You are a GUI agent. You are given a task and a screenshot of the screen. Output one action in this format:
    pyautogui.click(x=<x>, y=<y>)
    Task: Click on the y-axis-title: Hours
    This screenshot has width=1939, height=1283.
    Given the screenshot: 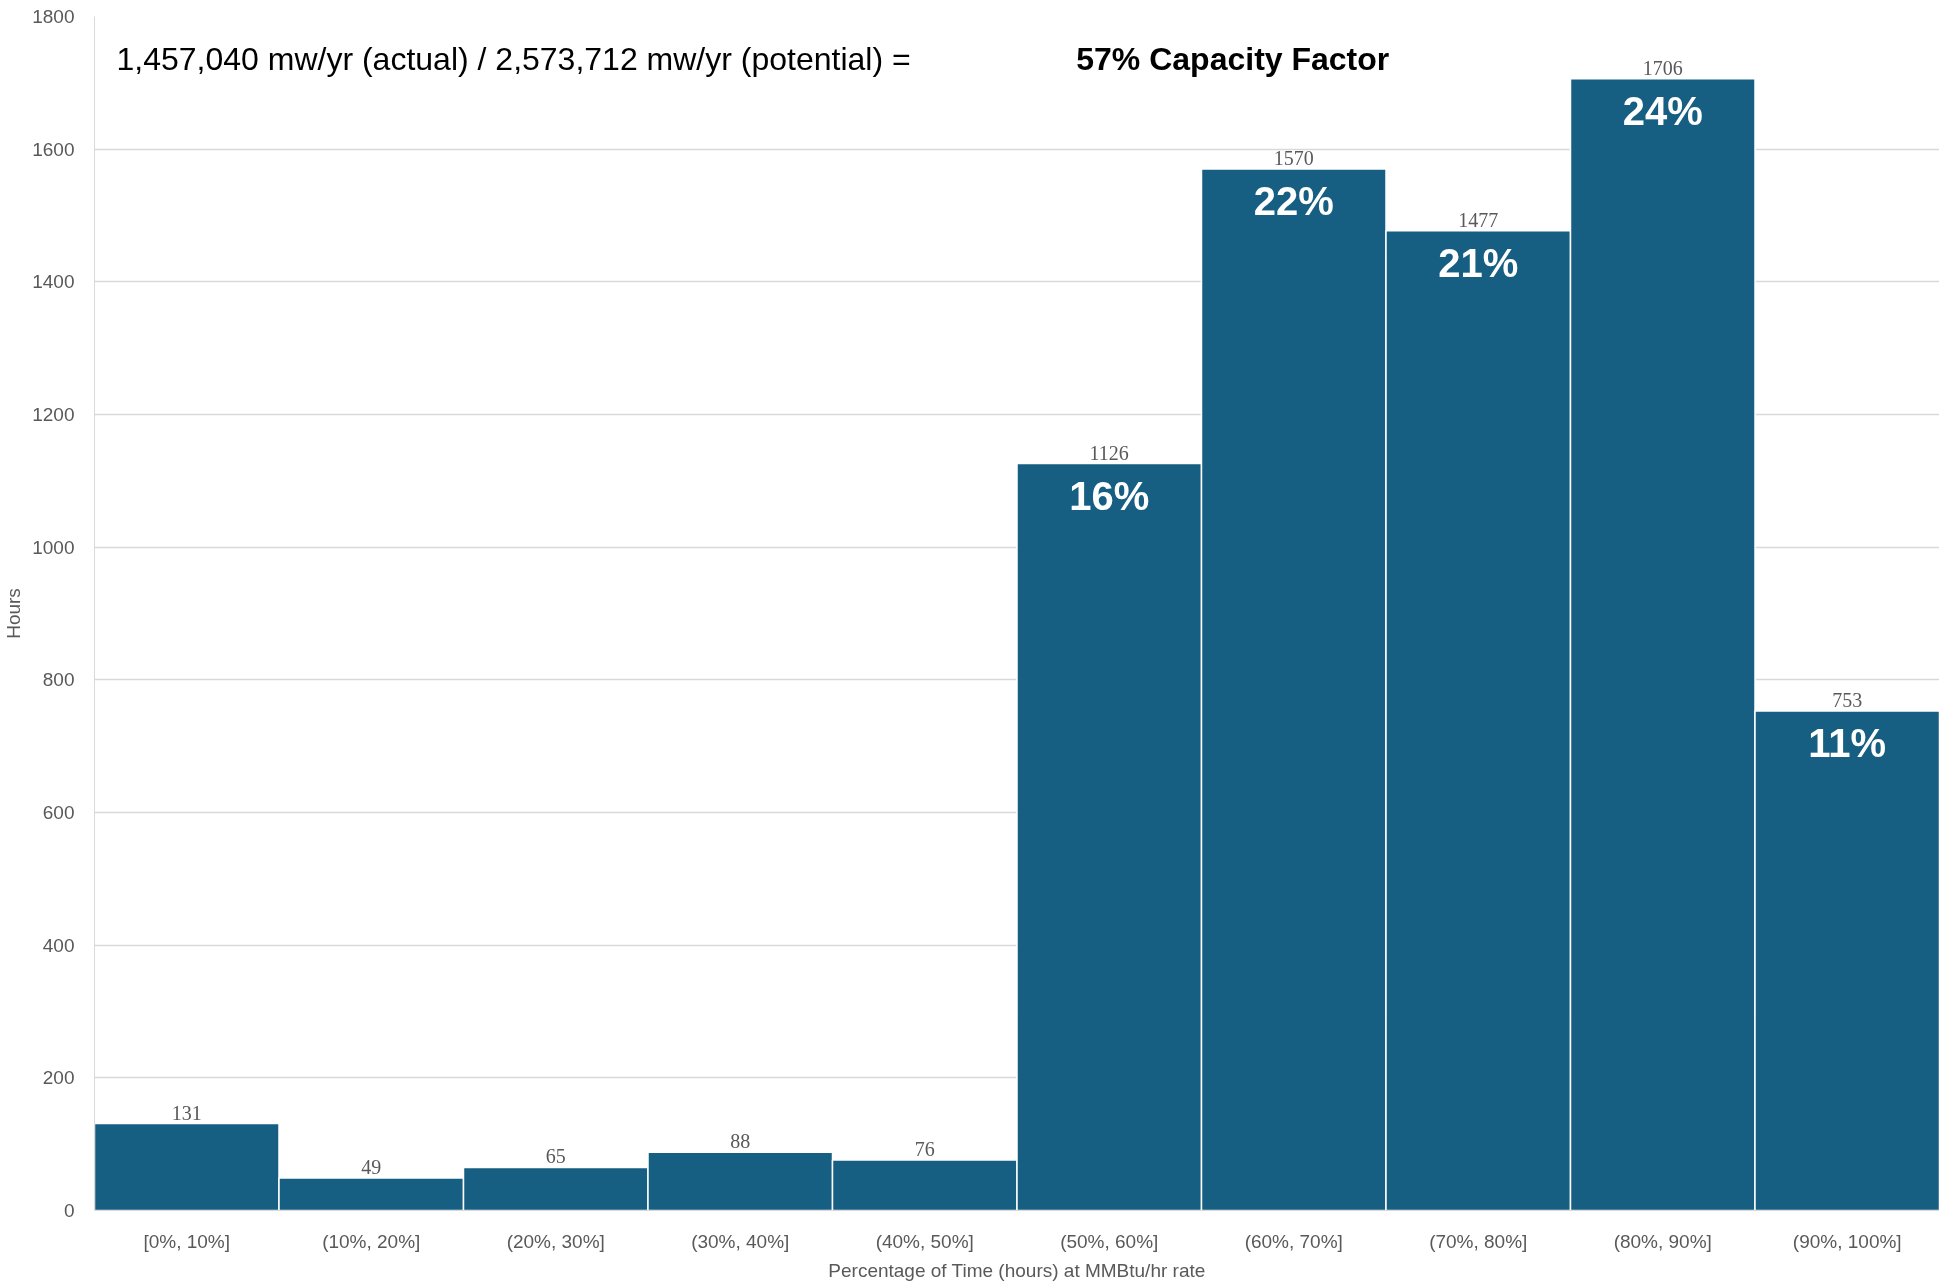 What is the action you would take?
    pyautogui.click(x=14, y=613)
    